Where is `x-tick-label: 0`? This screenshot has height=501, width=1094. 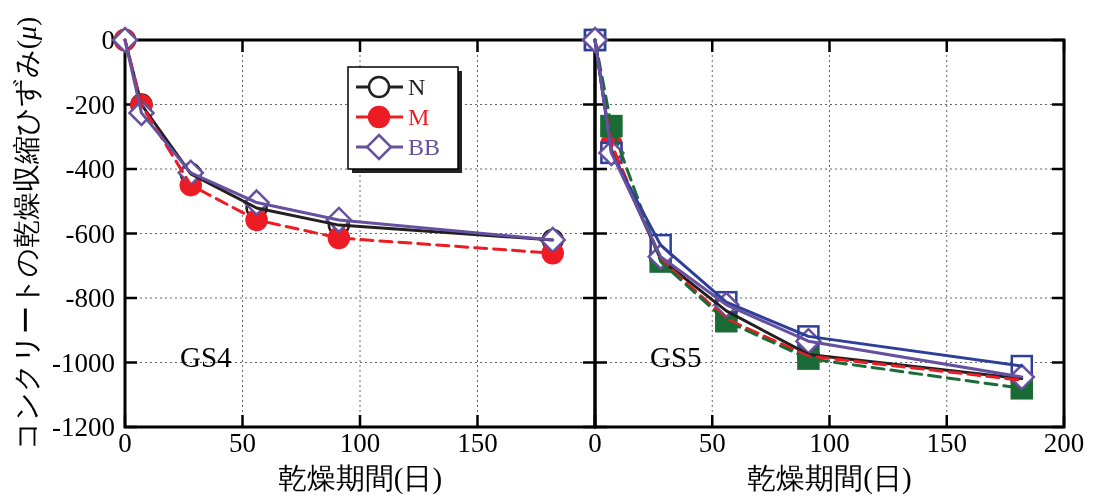 x-tick-label: 0 is located at coordinates (595, 443).